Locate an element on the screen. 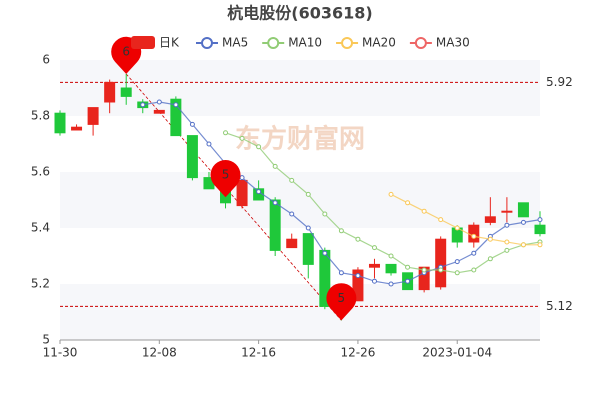 The width and height of the screenshot is (600, 400). y-tick-label: 5.6 is located at coordinates (40, 172).